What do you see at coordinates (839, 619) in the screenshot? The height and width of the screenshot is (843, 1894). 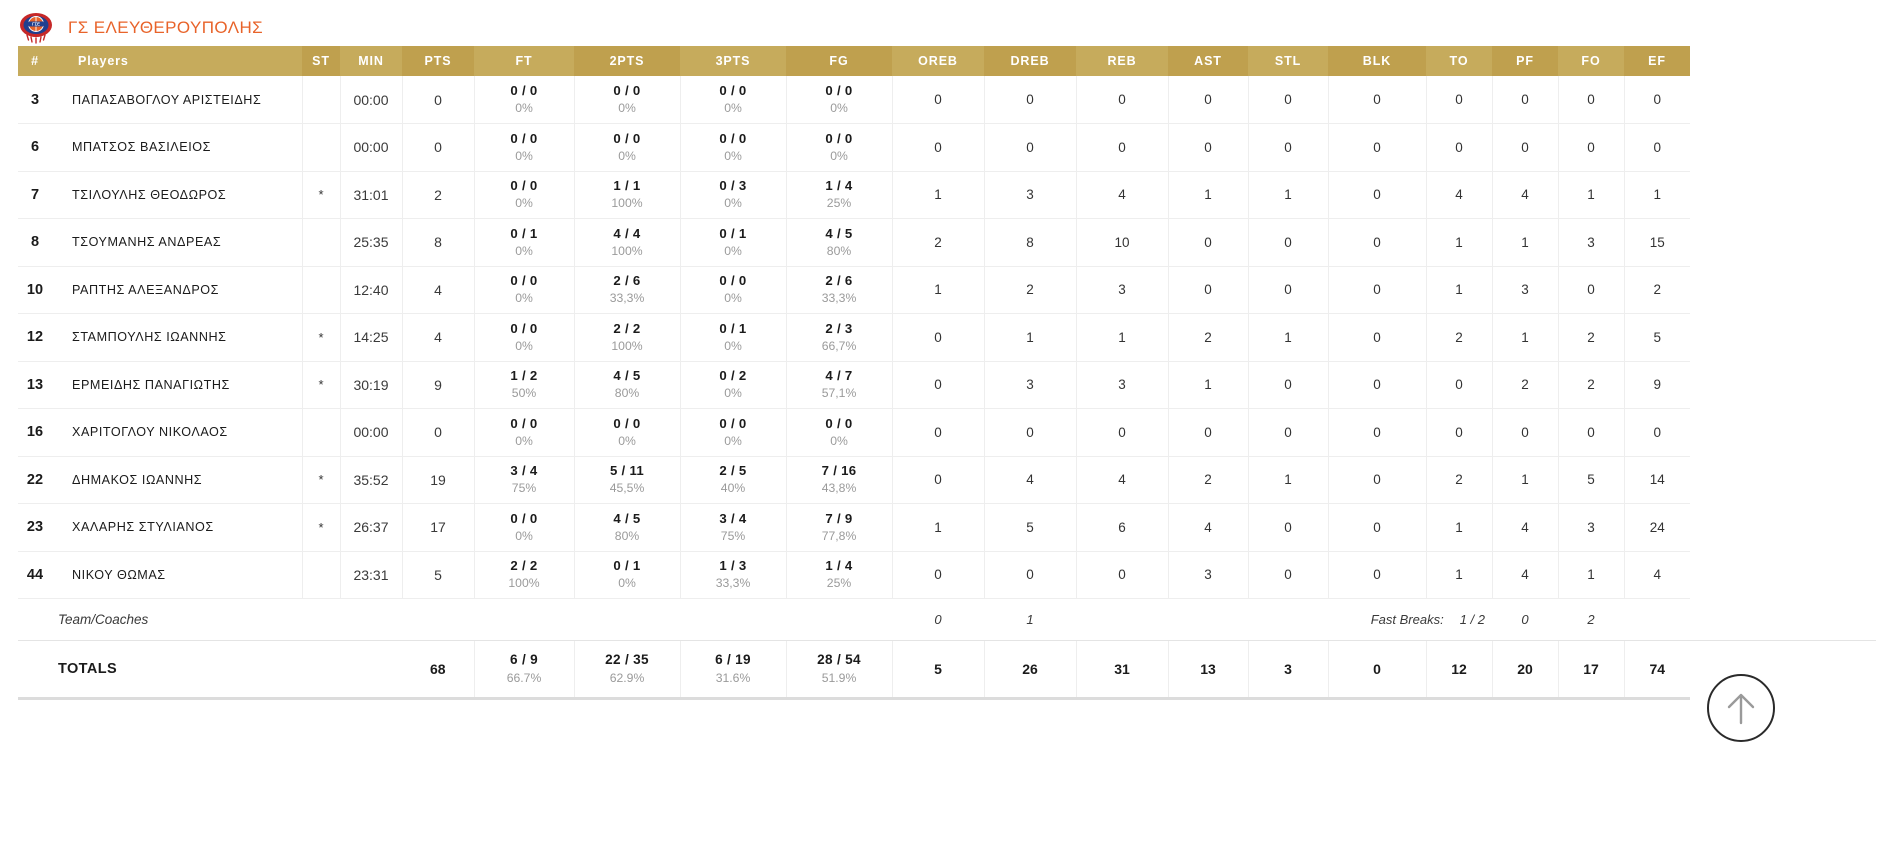 I see `team-coaches-fg` at bounding box center [839, 619].